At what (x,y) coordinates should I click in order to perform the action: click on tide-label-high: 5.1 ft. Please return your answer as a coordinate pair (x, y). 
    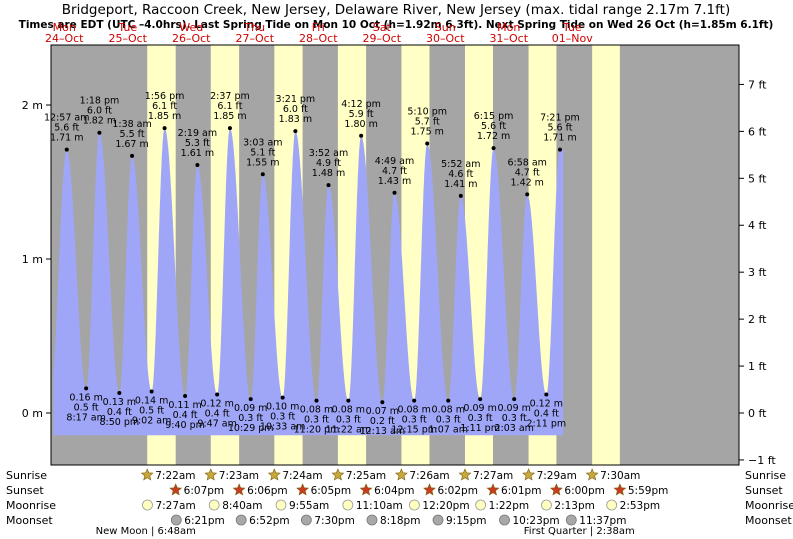
    Looking at the image, I should click on (262, 152).